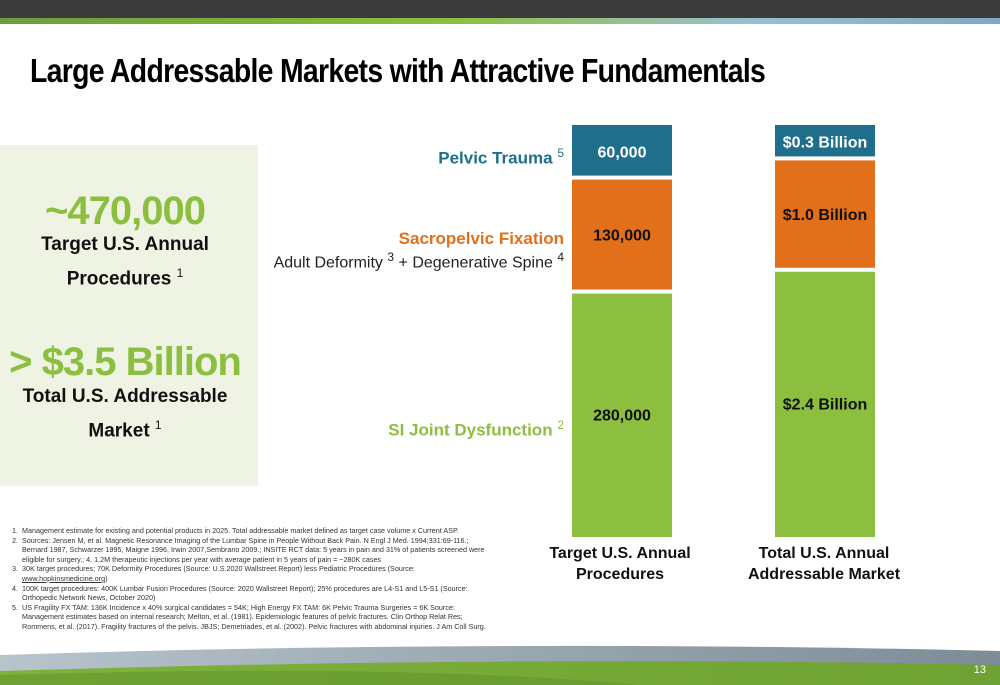 The height and width of the screenshot is (685, 1000). I want to click on footnote-number: 4., so click(15, 588).